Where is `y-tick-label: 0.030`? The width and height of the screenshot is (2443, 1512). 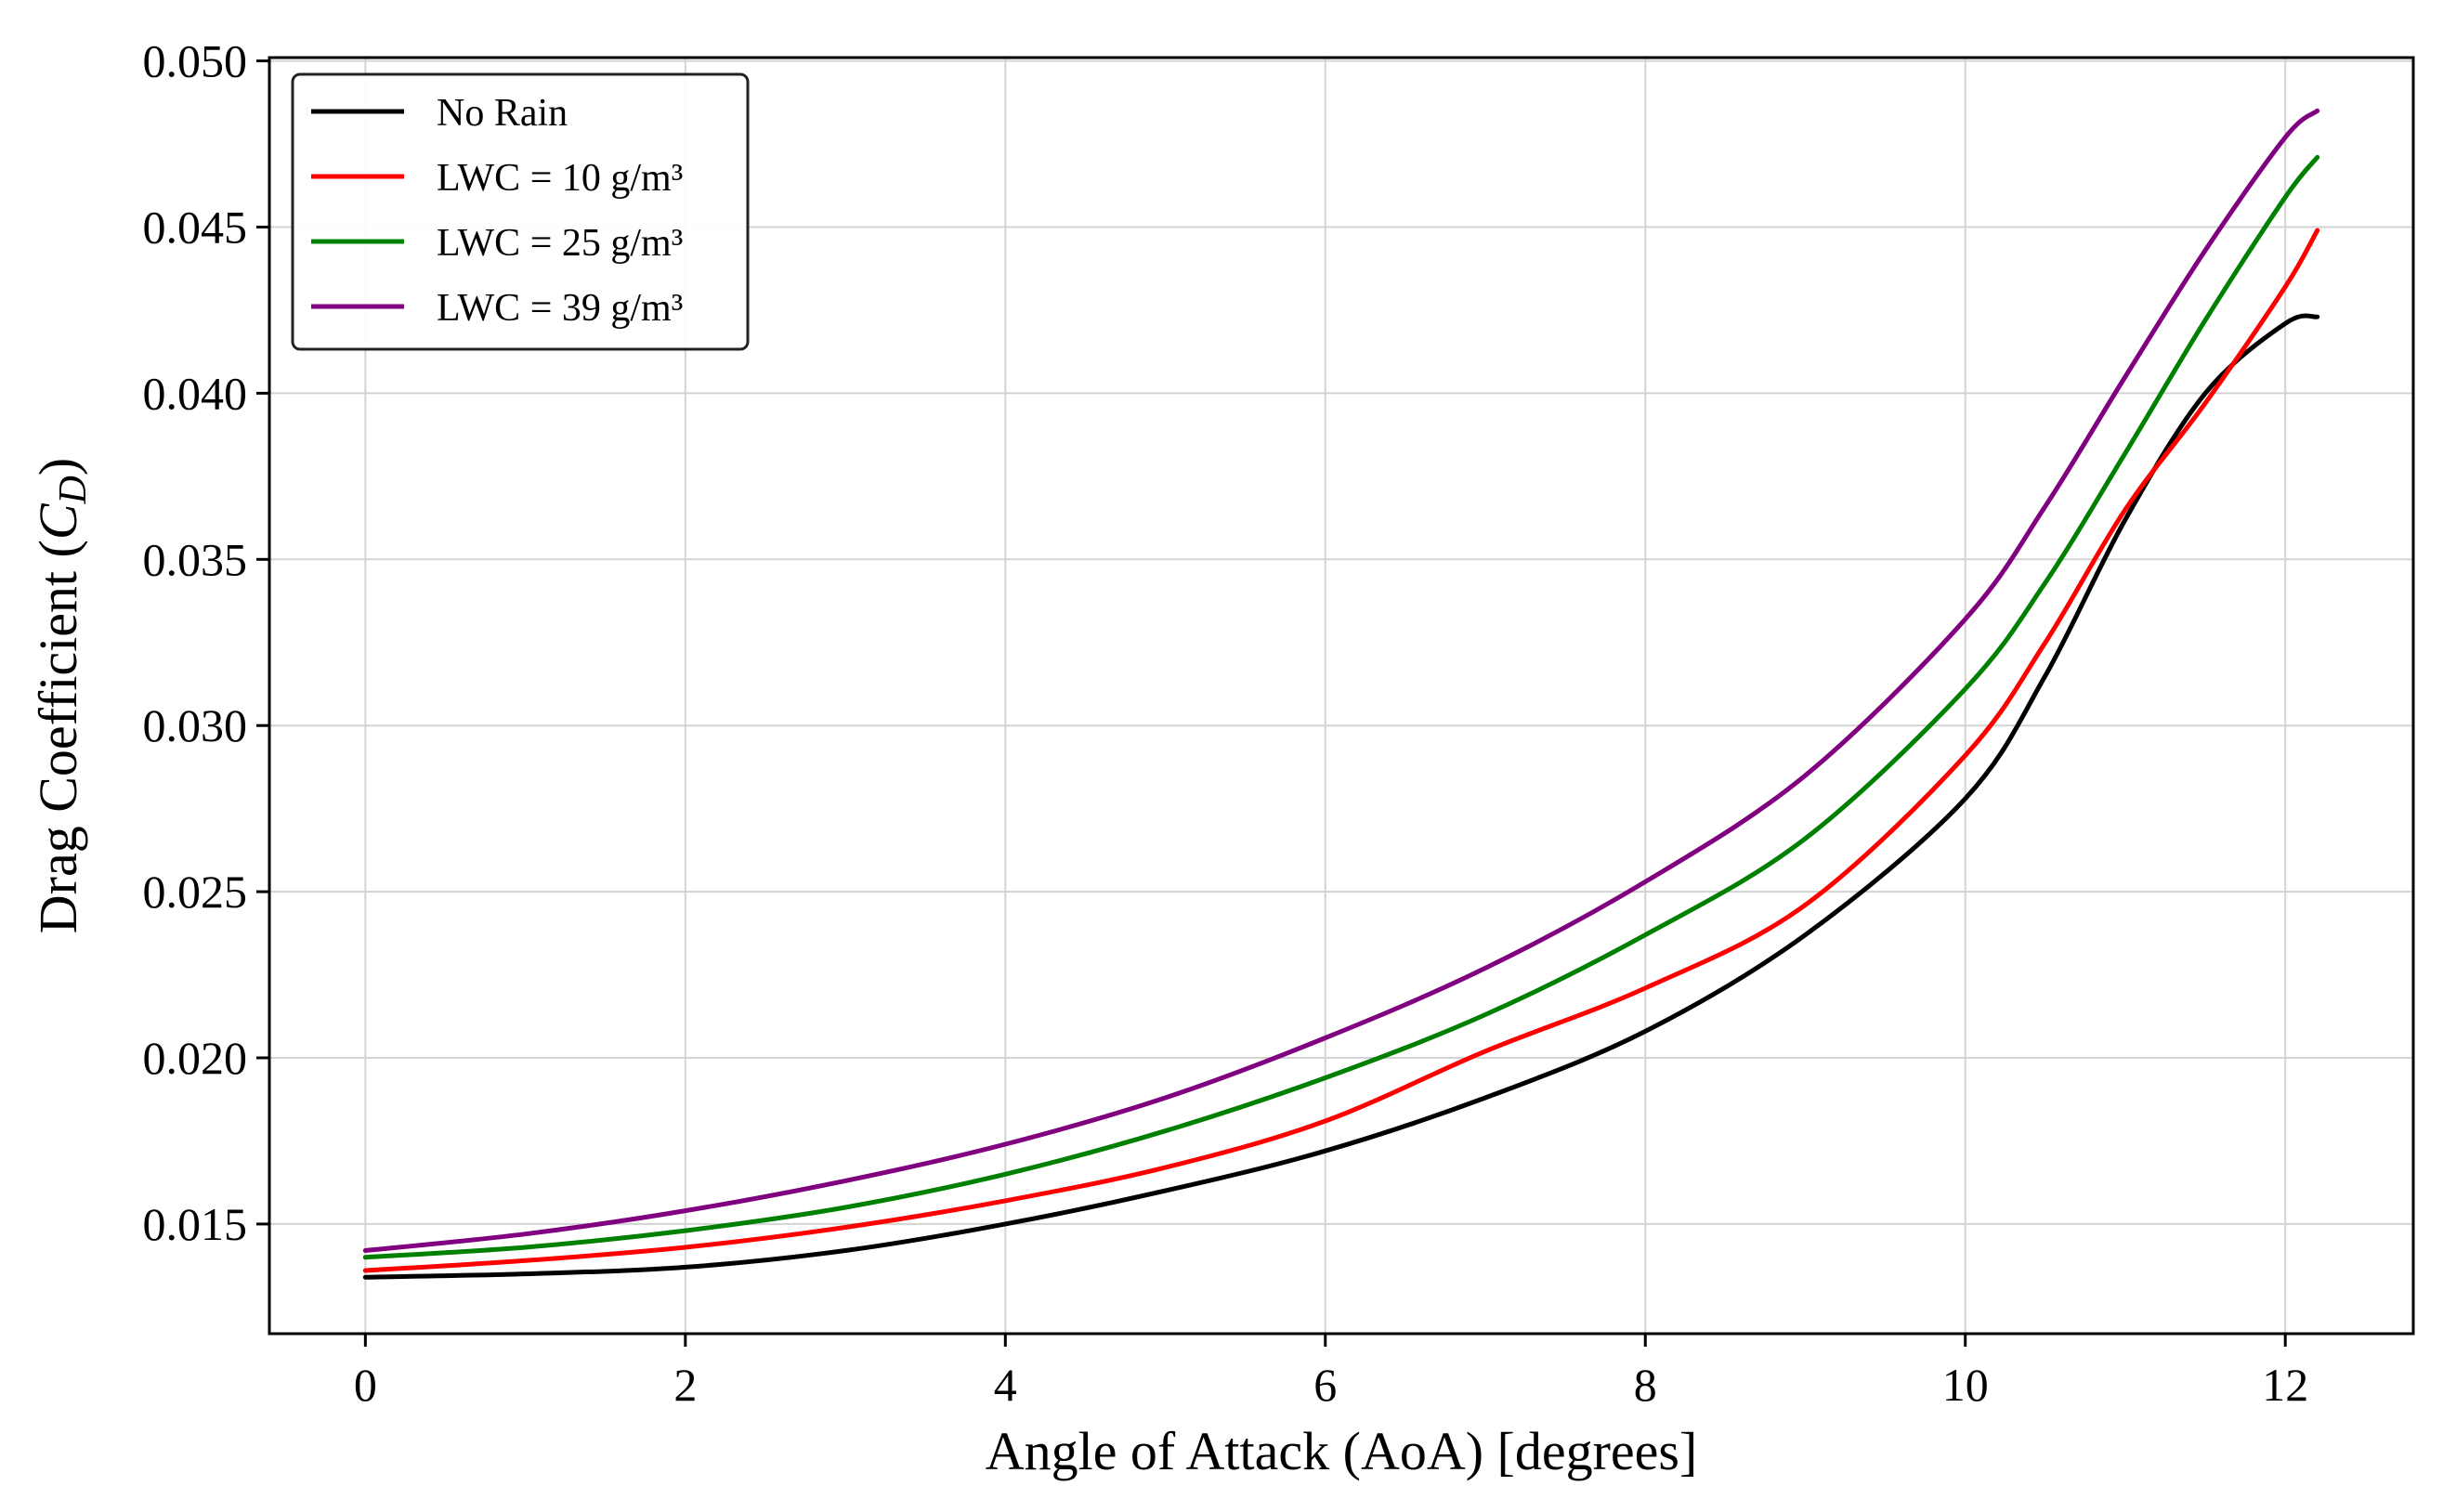 y-tick-label: 0.030 is located at coordinates (195, 725).